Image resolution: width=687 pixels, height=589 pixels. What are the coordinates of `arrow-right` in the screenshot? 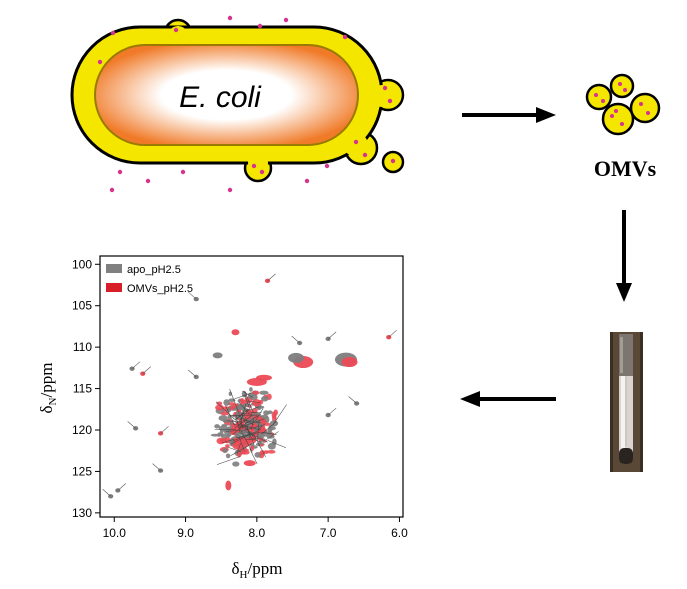 It's located at (509, 115).